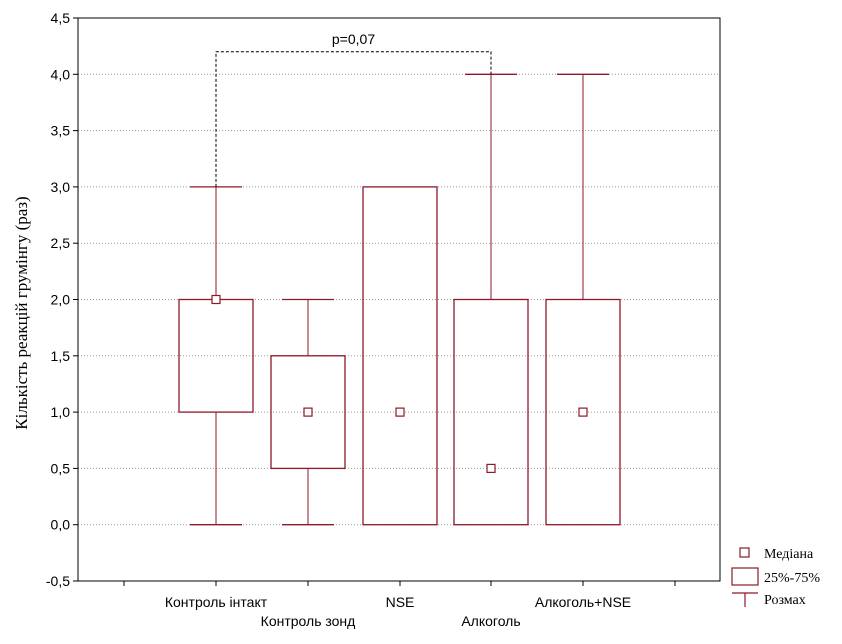  I want to click on y-tick-label: 4,5, so click(61, 18).